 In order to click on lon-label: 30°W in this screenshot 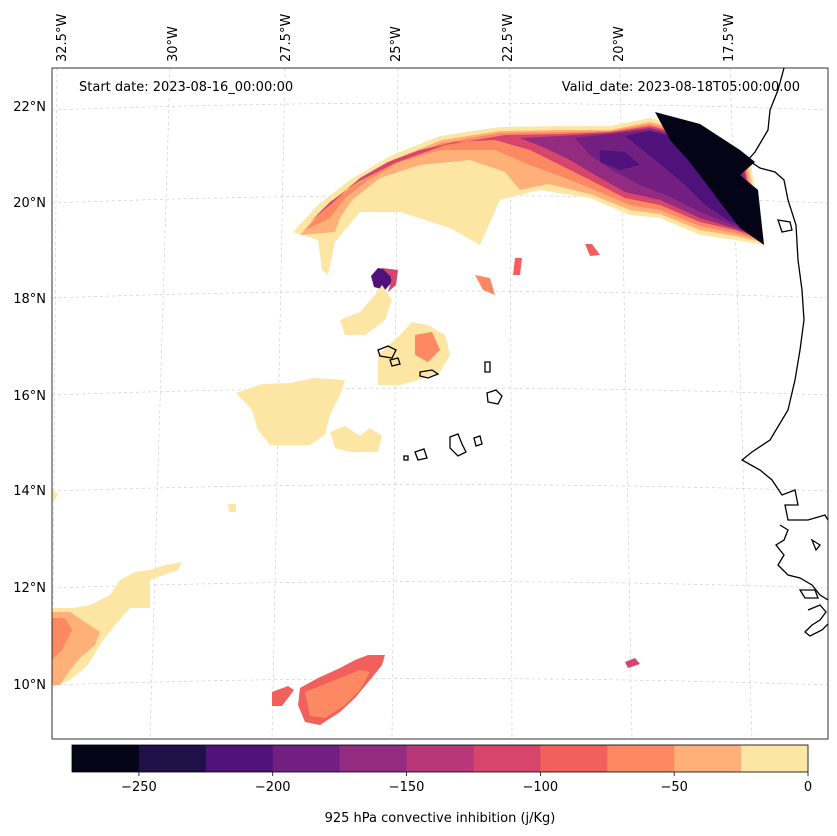, I will do `click(173, 44)`.